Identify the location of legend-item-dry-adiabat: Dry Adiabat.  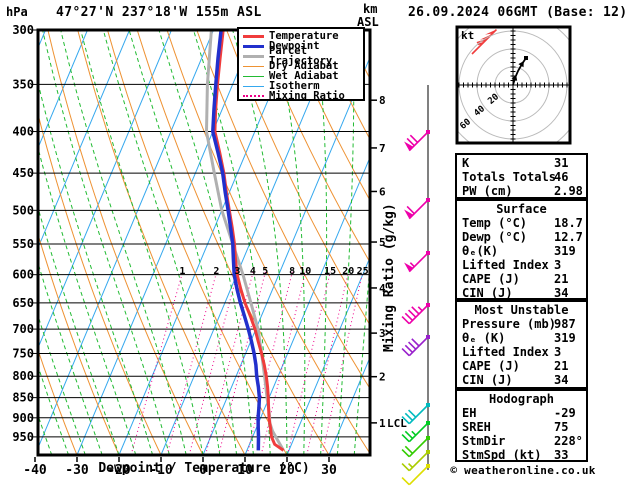
(303, 66).